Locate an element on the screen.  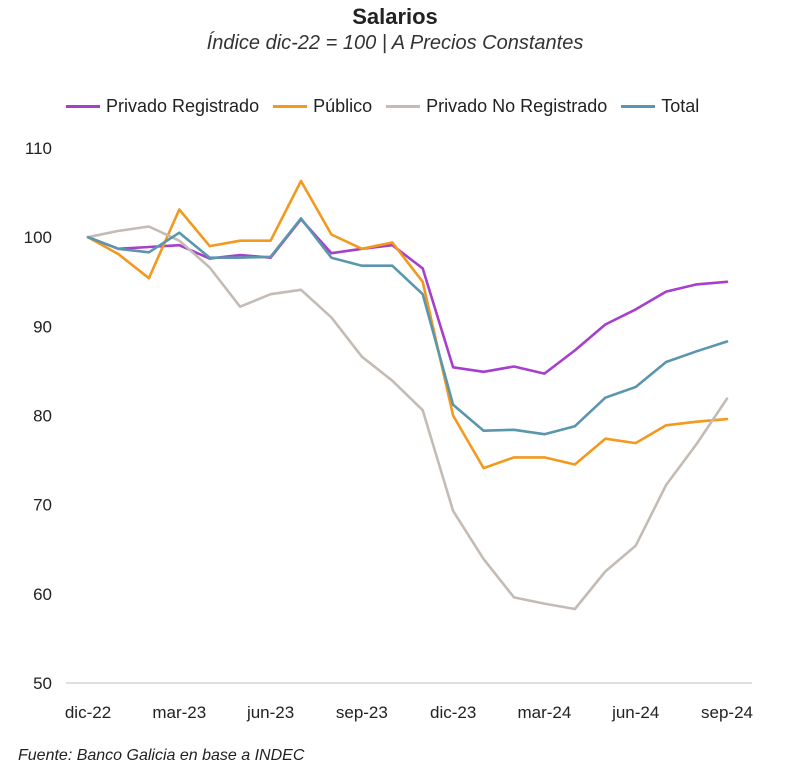
source-note: Fuente: Banco Galicia en base a INDEC is located at coordinates (161, 755).